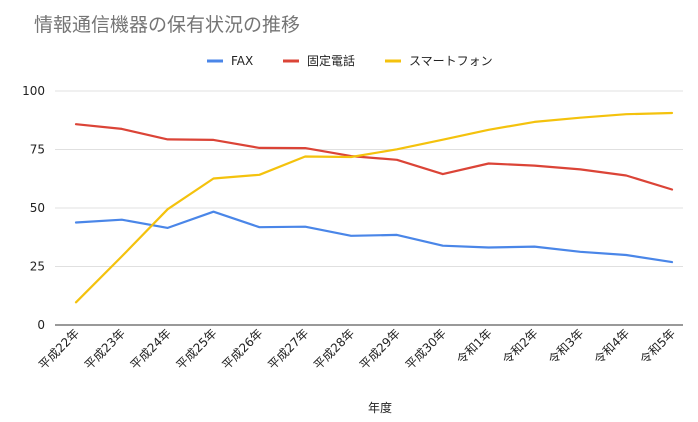 This screenshot has width=698, height=422. Describe the element at coordinates (657, 346) in the screenshot. I see `x-tick-label: 令和5年` at that location.